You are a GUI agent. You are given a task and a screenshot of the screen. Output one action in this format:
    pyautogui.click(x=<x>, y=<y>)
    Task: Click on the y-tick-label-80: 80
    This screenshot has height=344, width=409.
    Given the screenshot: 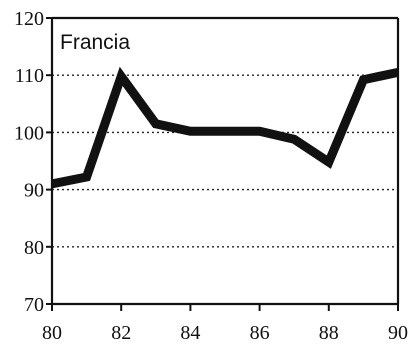 What is the action you would take?
    pyautogui.click(x=34, y=248)
    